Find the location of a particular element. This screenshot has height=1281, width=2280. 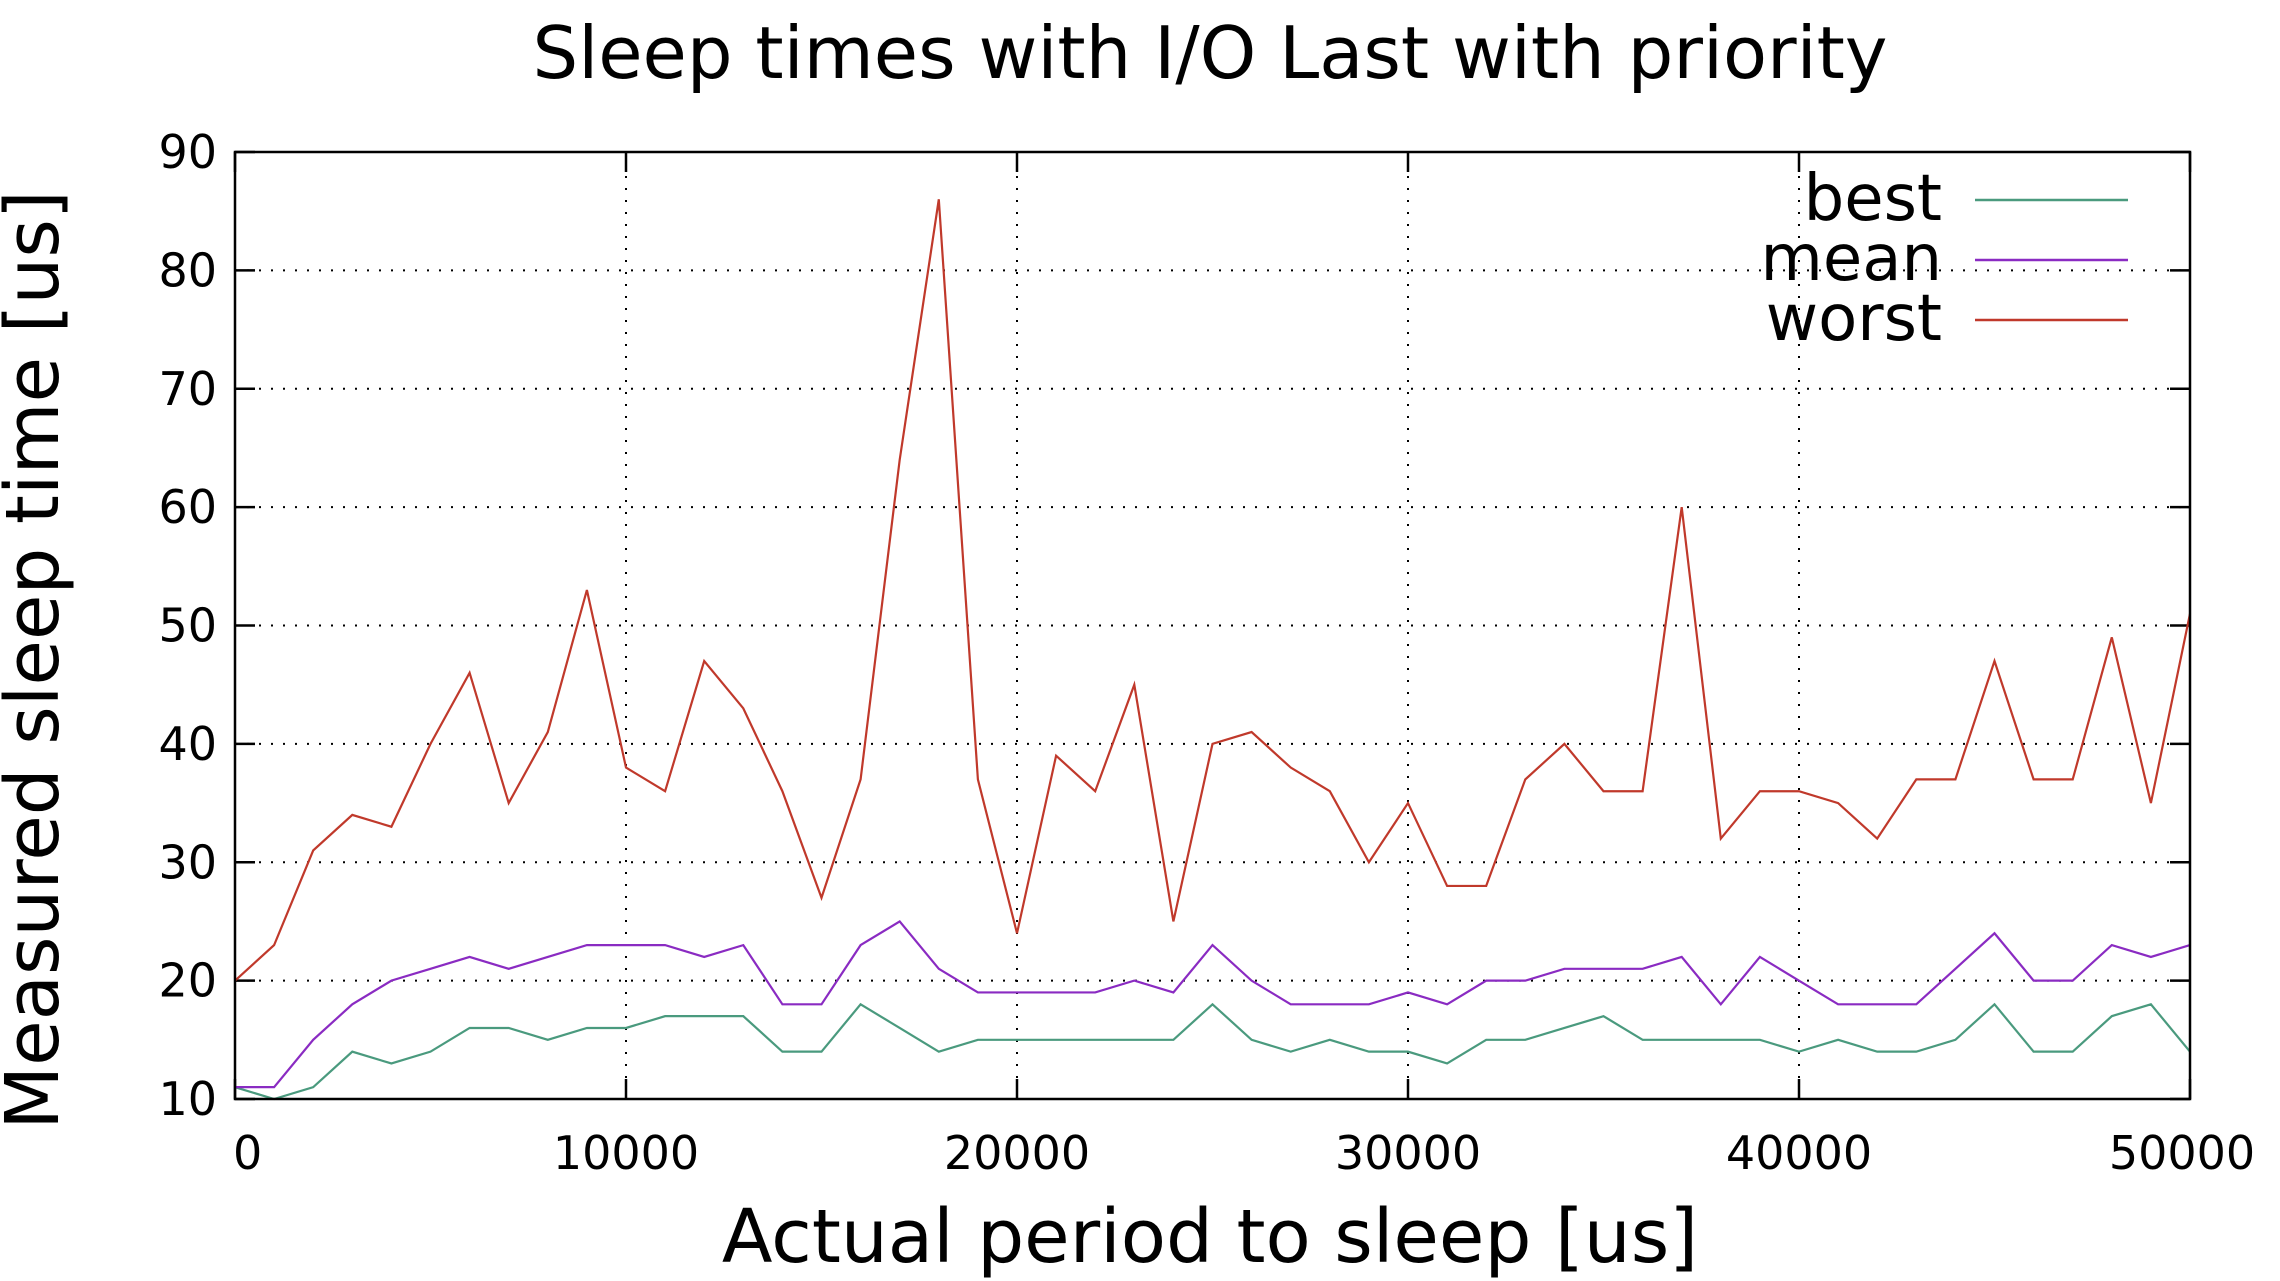

x-tick-label: 0 is located at coordinates (247, 1153).